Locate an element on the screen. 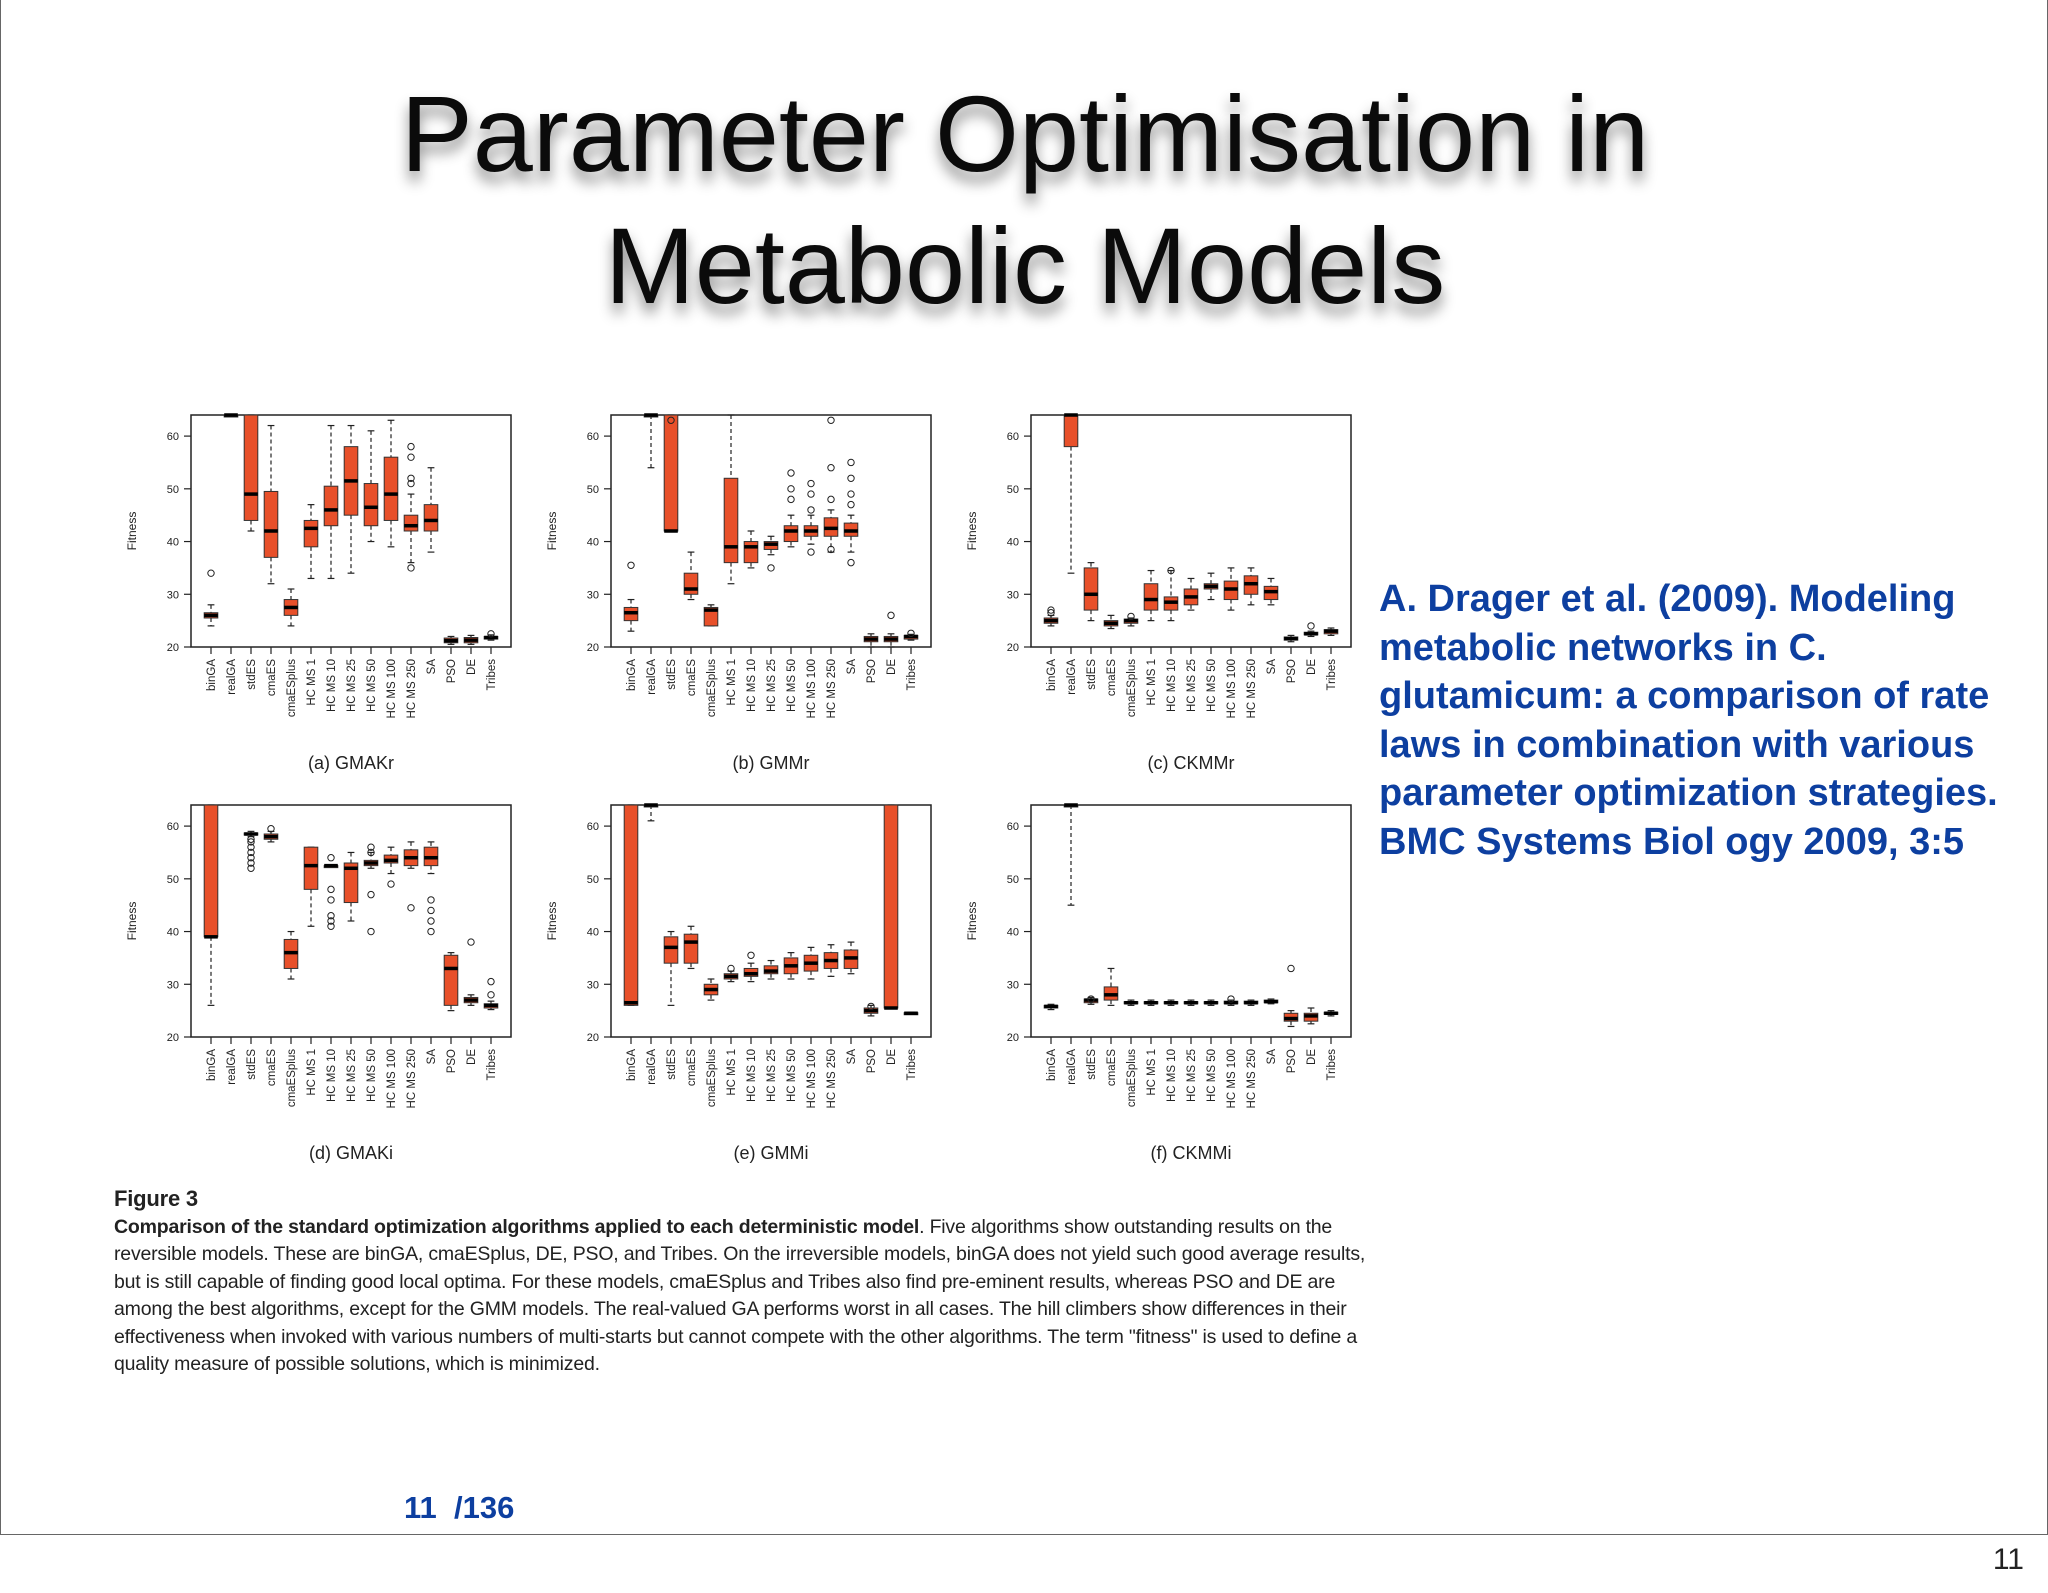 The width and height of the screenshot is (2048, 1593). chart-title: (f) CKMMi is located at coordinates (1191, 1153).